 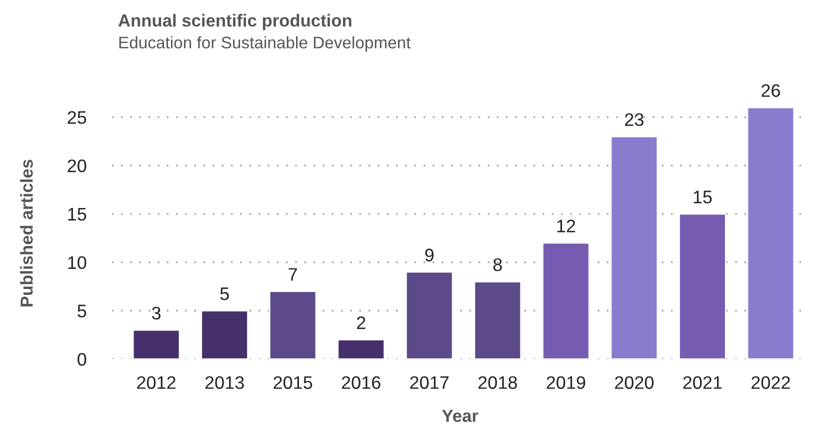 What do you see at coordinates (634, 382) in the screenshot?
I see `x-tick-label: 2020` at bounding box center [634, 382].